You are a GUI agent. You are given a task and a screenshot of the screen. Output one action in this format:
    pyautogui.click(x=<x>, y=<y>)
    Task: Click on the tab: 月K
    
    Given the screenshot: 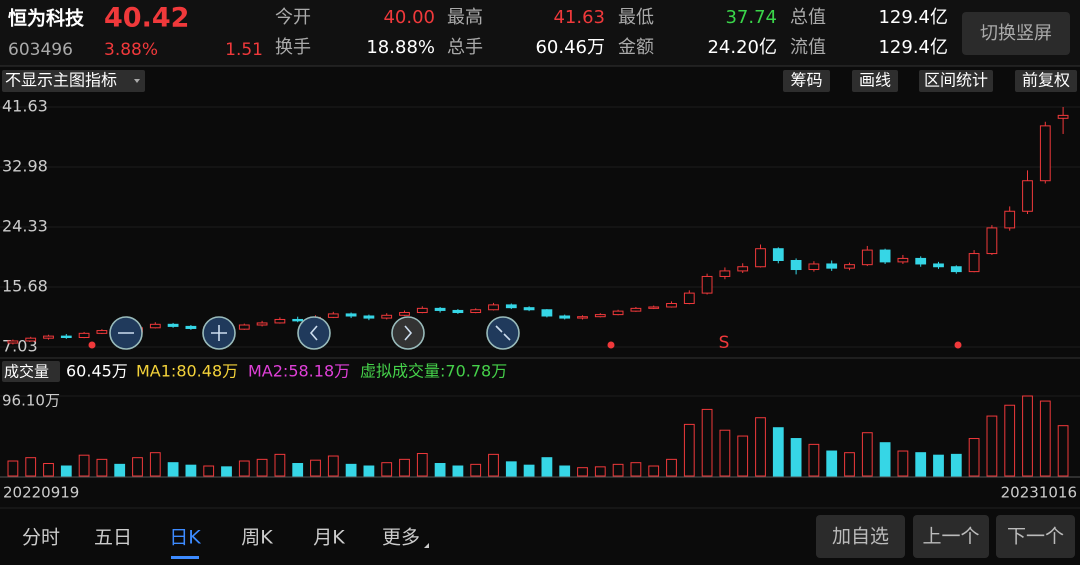 What is the action you would take?
    pyautogui.click(x=329, y=538)
    